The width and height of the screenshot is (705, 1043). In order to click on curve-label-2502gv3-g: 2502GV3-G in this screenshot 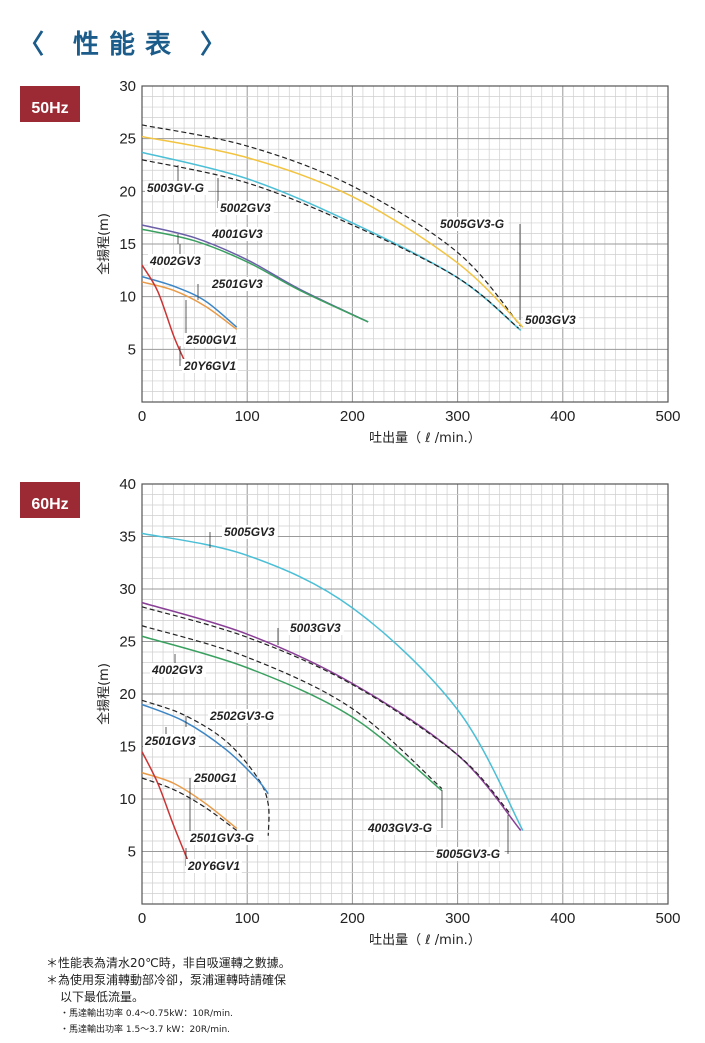, I will do `click(241, 716)`.